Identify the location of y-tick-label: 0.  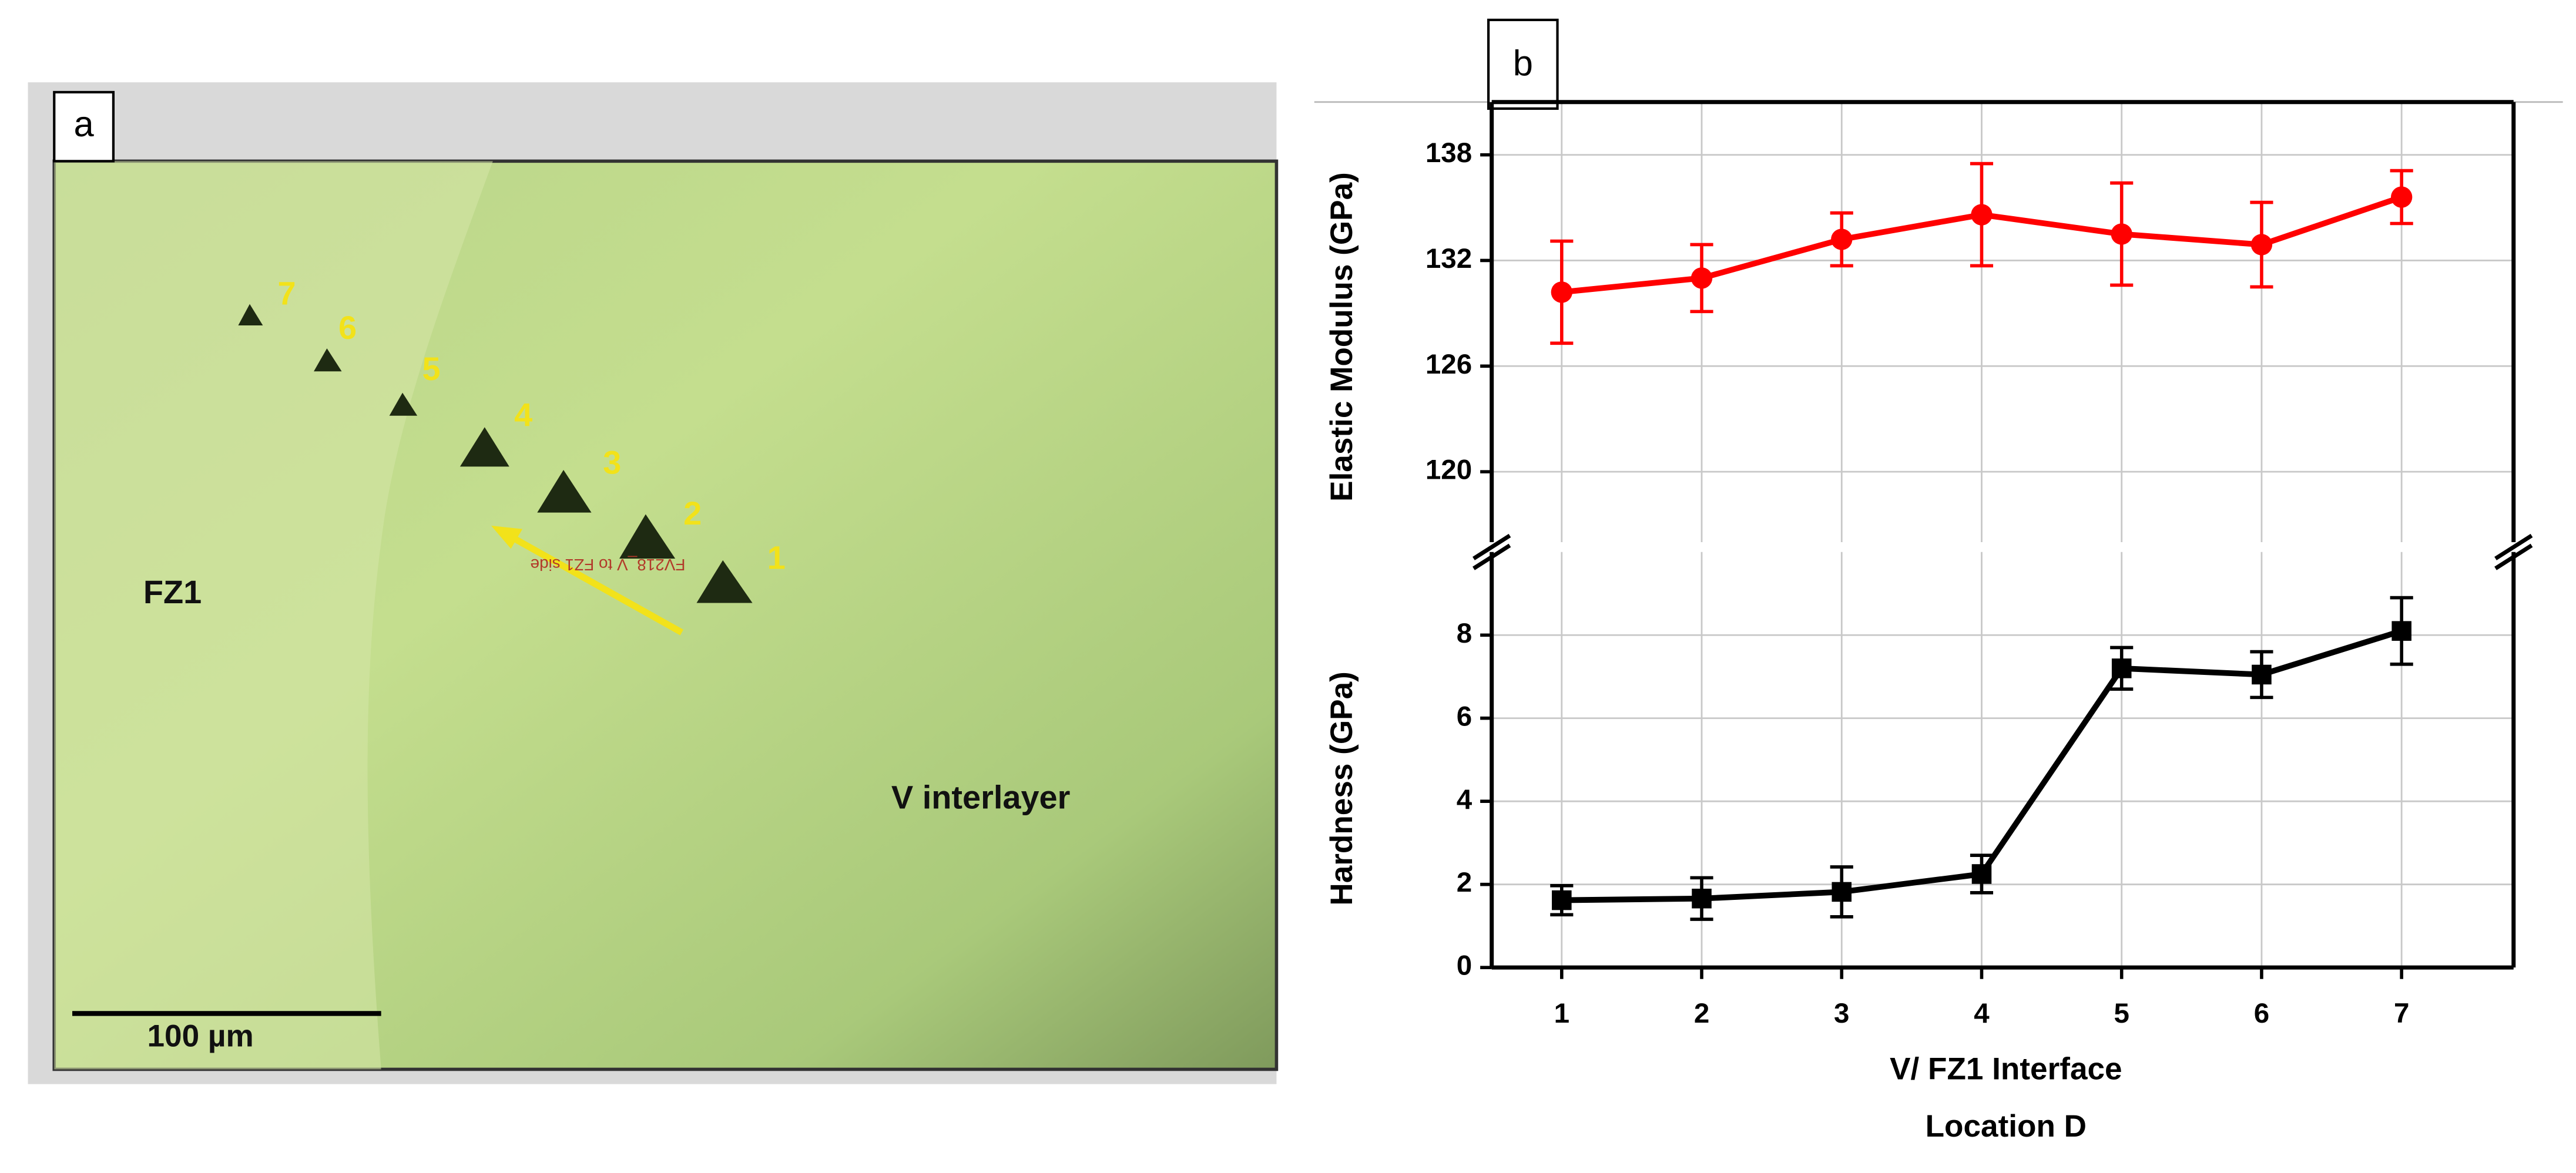
(1464, 966).